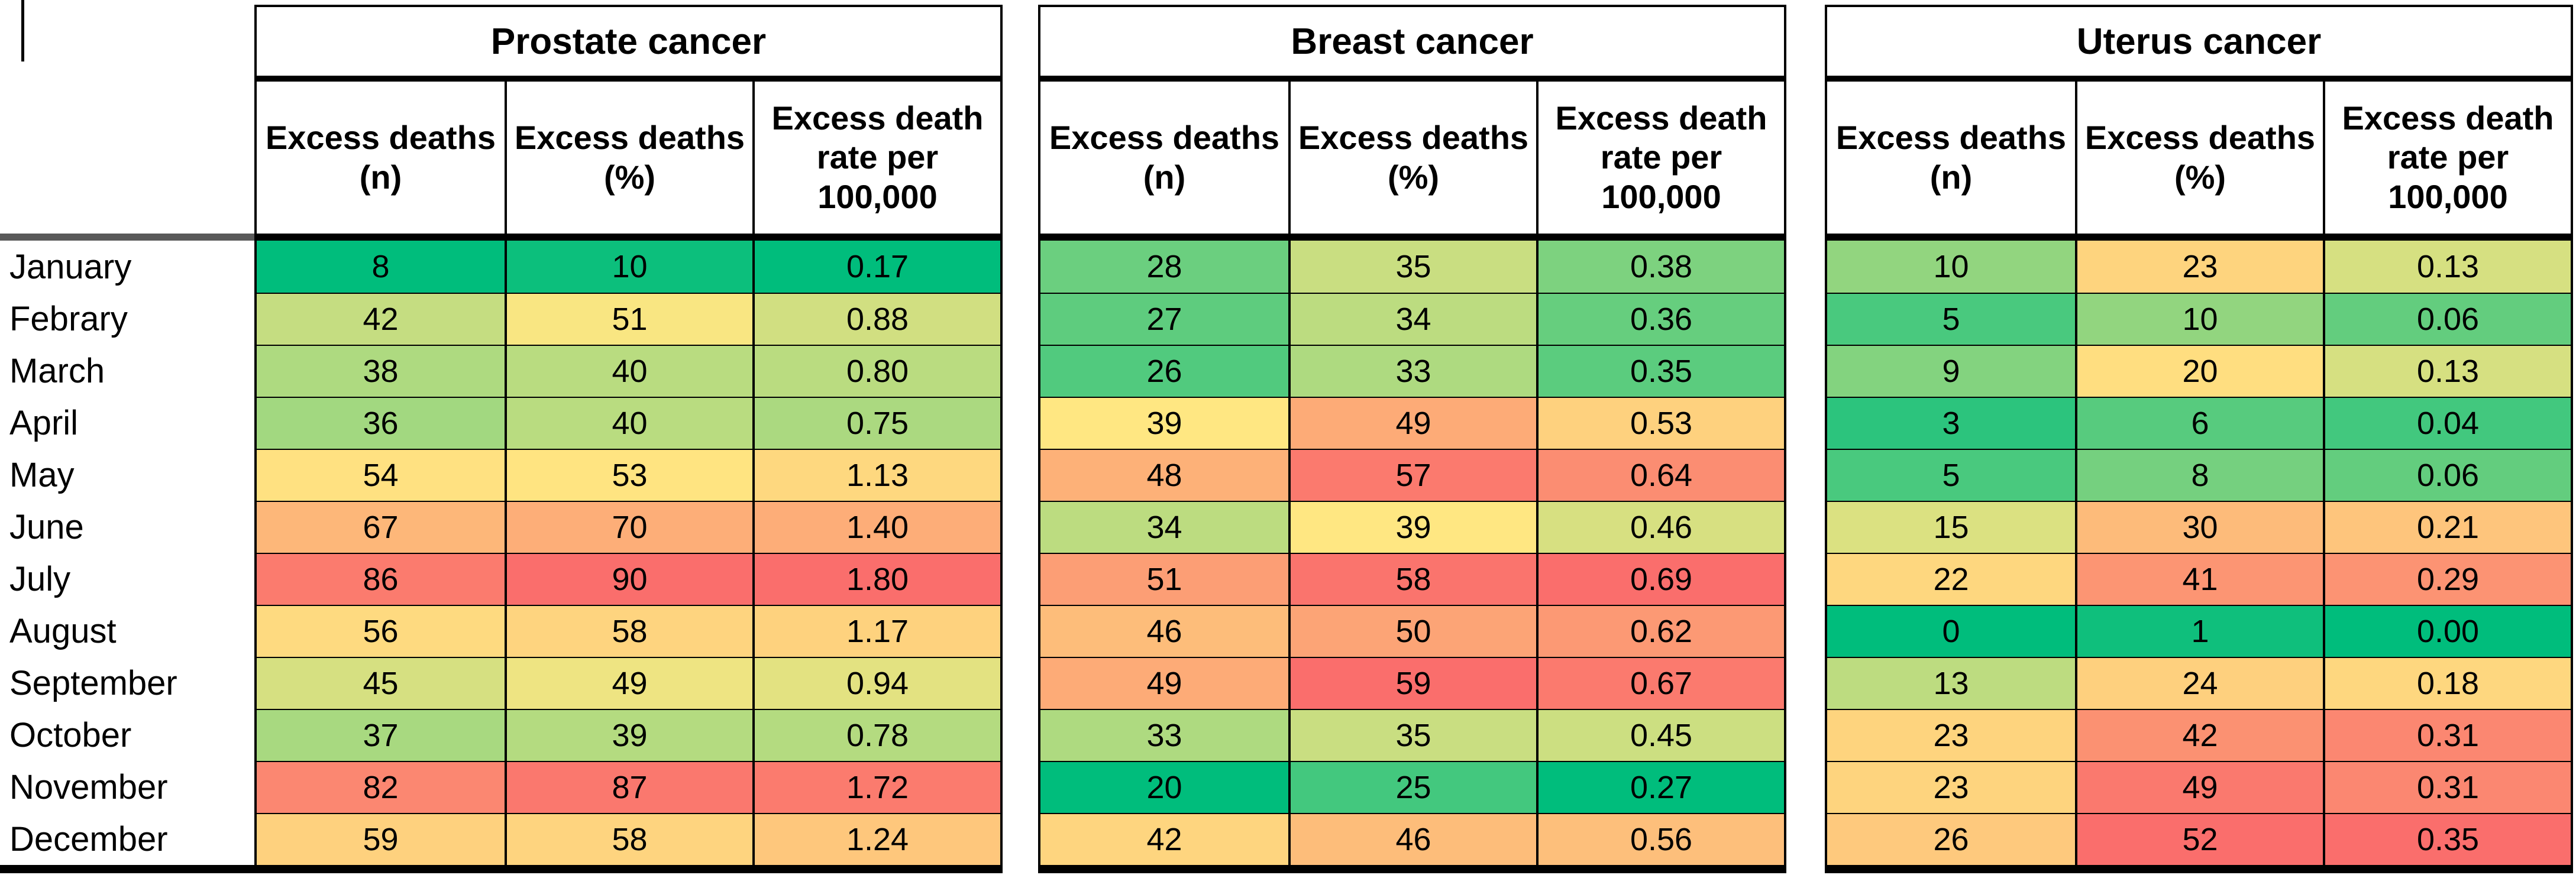 This screenshot has height=875, width=2576. What do you see at coordinates (2199, 839) in the screenshot?
I see `table-row: 26 52 0.35` at bounding box center [2199, 839].